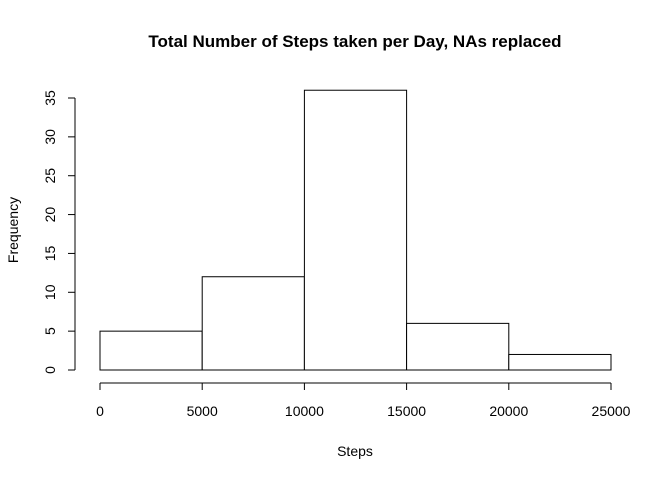 This screenshot has width=672, height=480. Describe the element at coordinates (50, 292) in the screenshot. I see `y-tick-label-2: 10` at that location.